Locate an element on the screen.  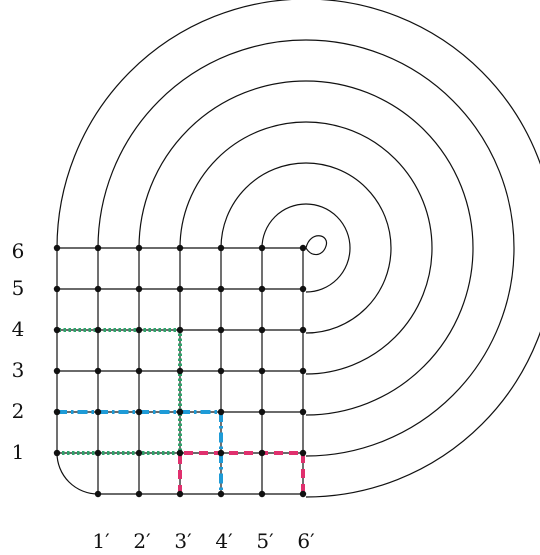
row-label-5: 5 is located at coordinates (18, 288).